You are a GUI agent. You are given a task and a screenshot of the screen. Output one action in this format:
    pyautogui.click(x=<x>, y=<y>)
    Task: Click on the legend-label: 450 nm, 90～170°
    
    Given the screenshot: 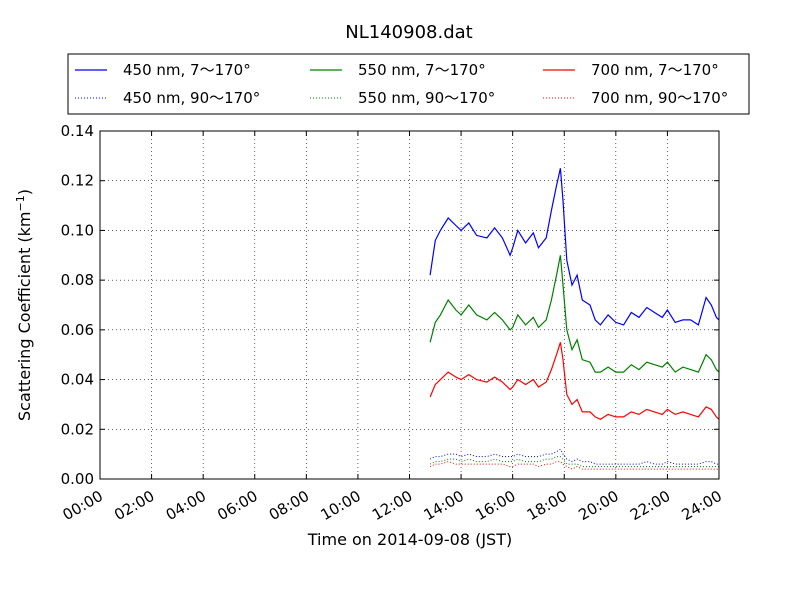 What is the action you would take?
    pyautogui.click(x=191, y=98)
    